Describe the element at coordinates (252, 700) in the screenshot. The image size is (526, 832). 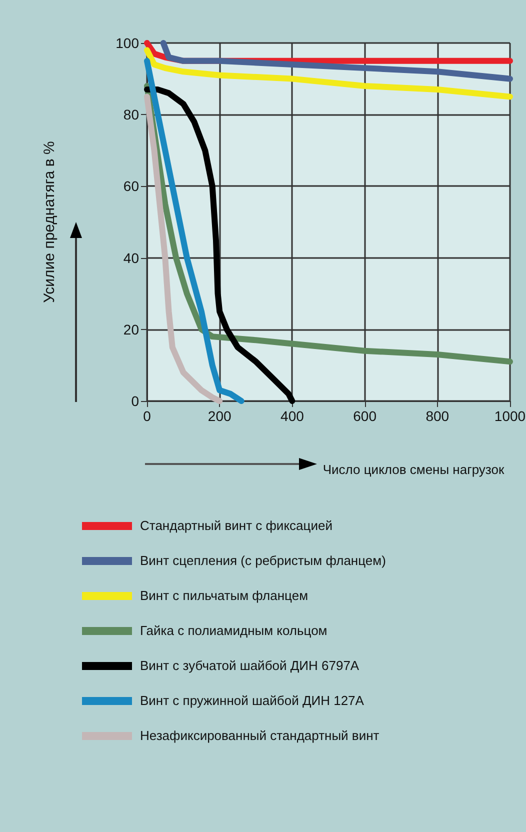
I see `legend-label: Винт с пружинной шайбой ДИН 127A` at that location.